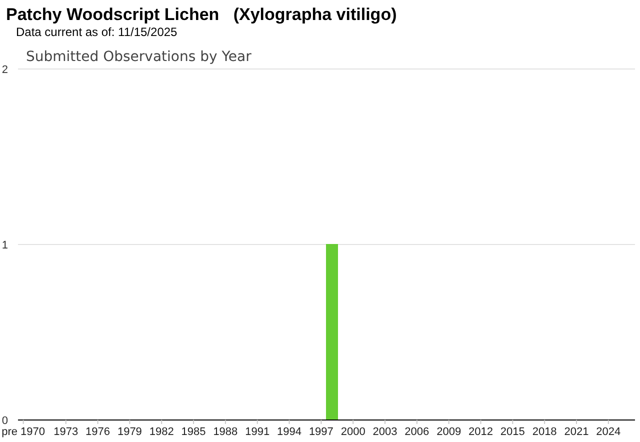 This screenshot has height=442, width=640. Describe the element at coordinates (353, 432) in the screenshot. I see `x-tick-label: 2000` at that location.